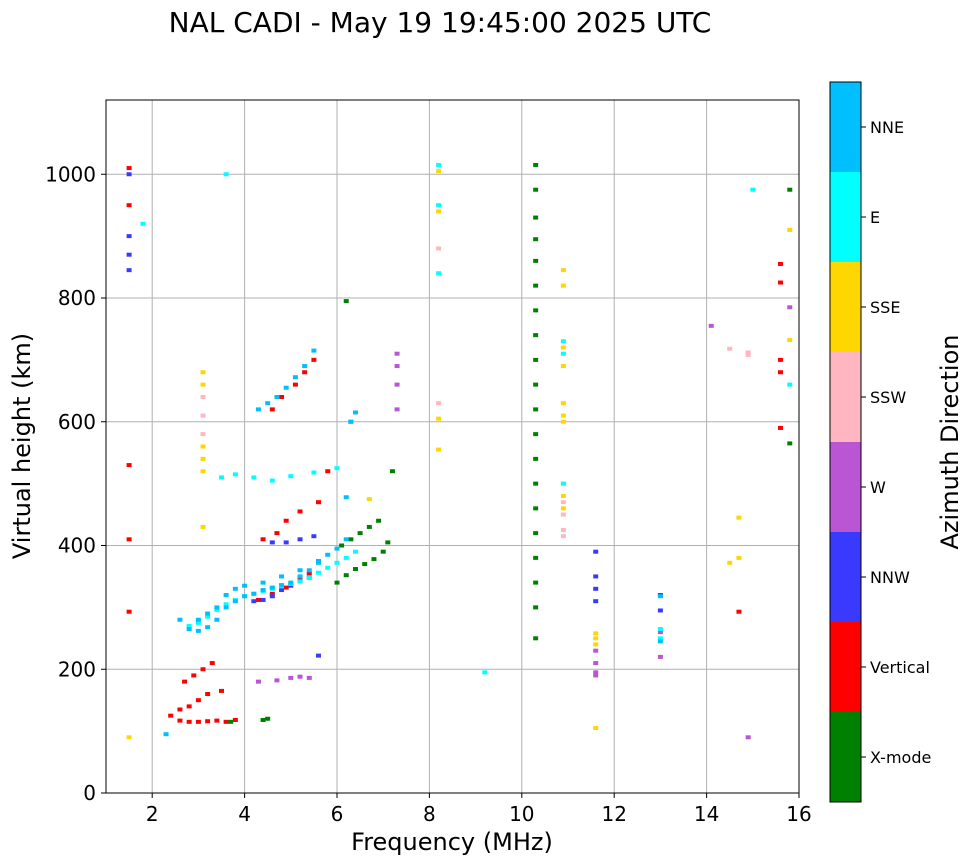  I want to click on x-tick-label: 4, so click(244, 814).